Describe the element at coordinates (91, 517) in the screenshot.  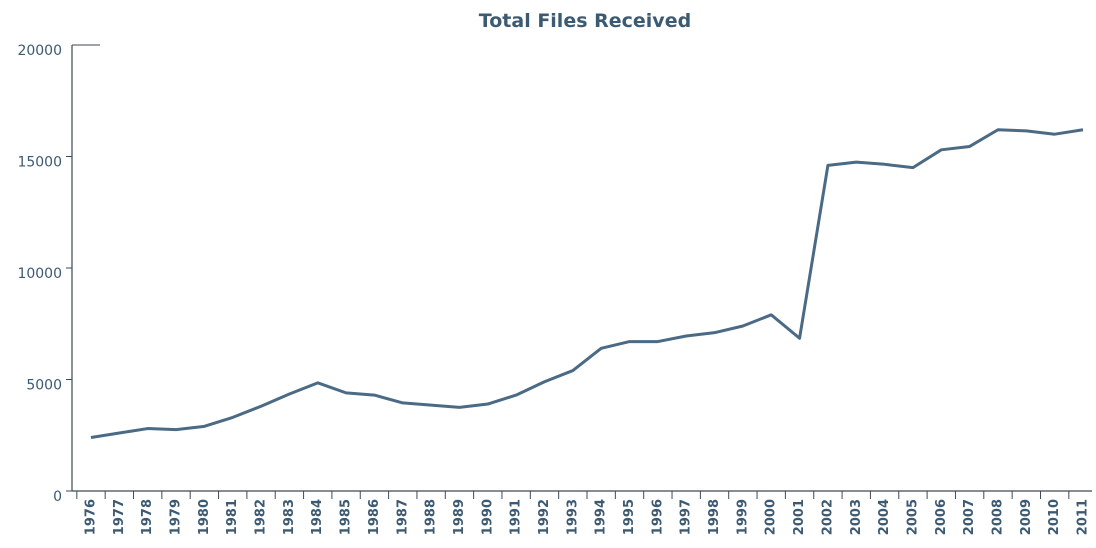
I see `x-tick-label: 1976` at that location.